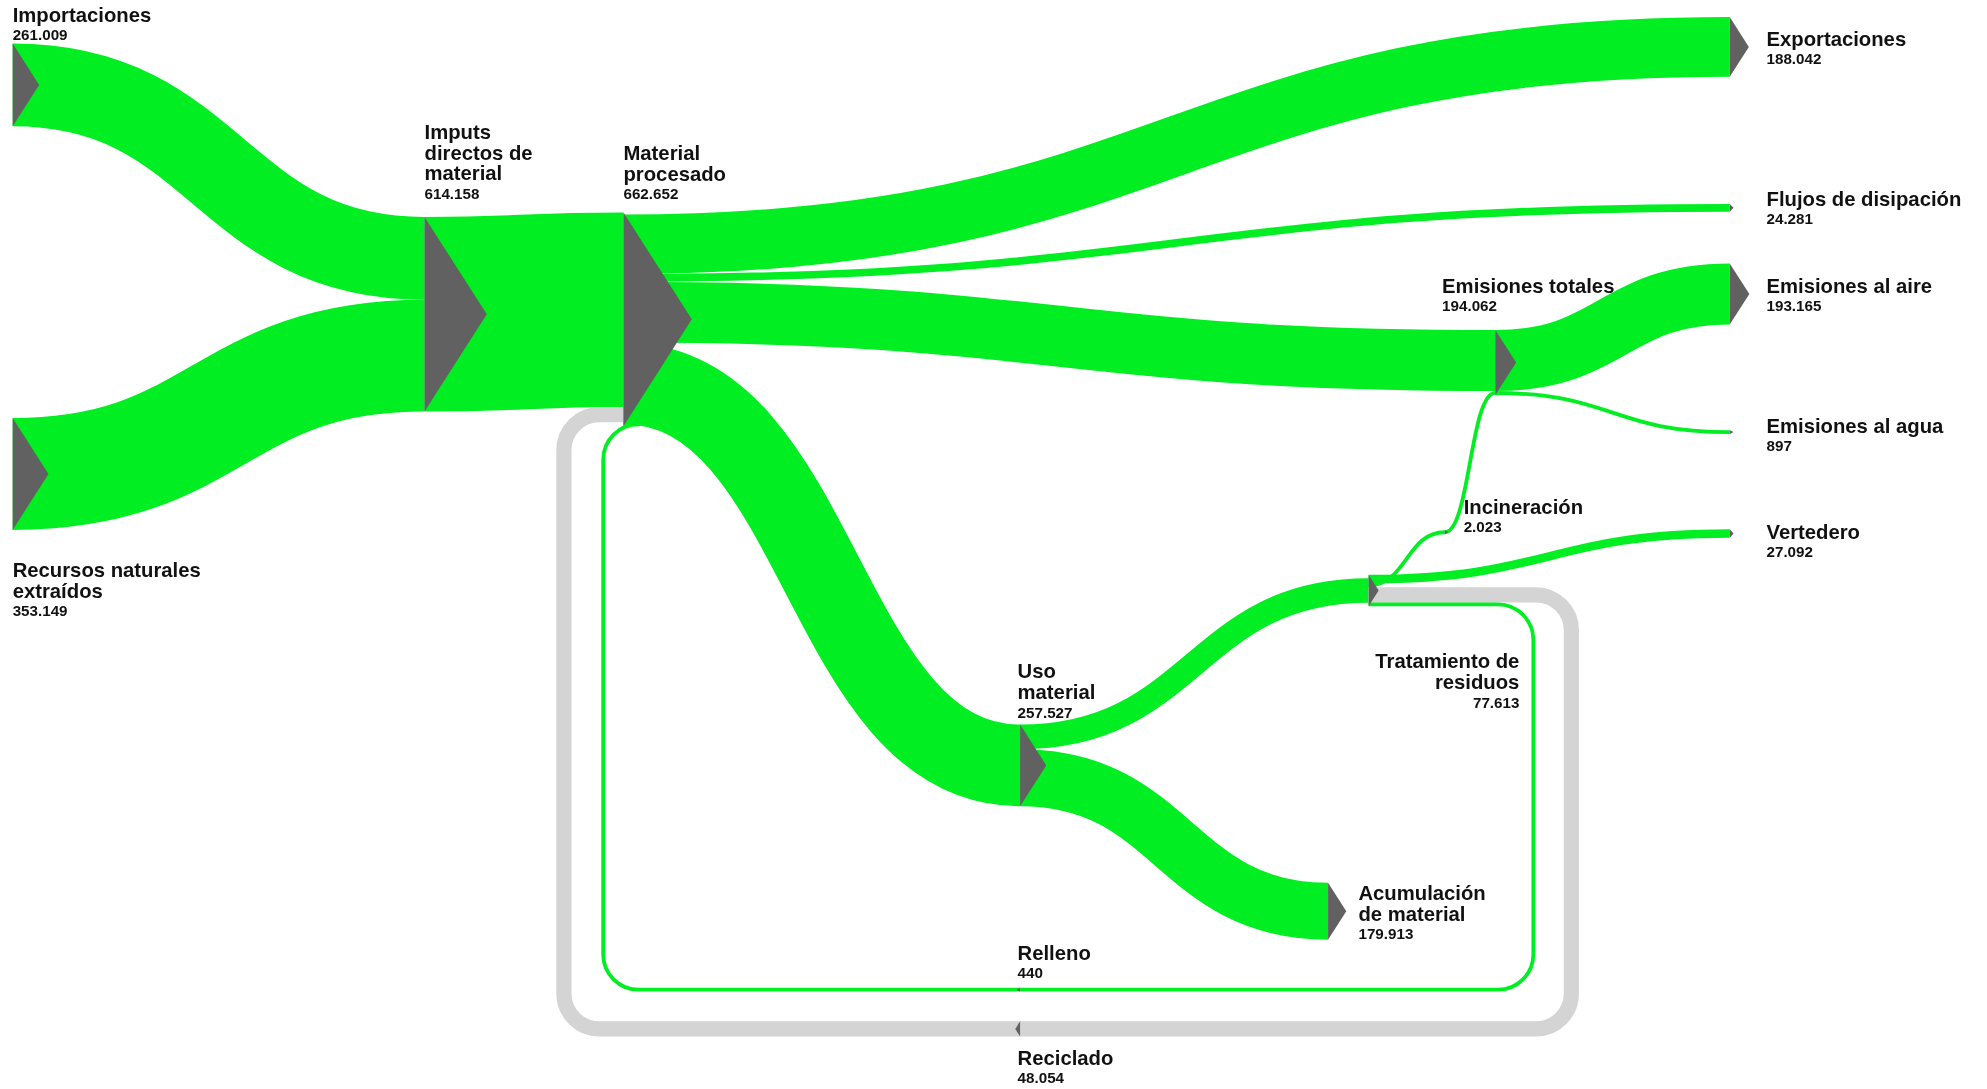  I want to click on category-label: Importaciones, so click(82, 15).